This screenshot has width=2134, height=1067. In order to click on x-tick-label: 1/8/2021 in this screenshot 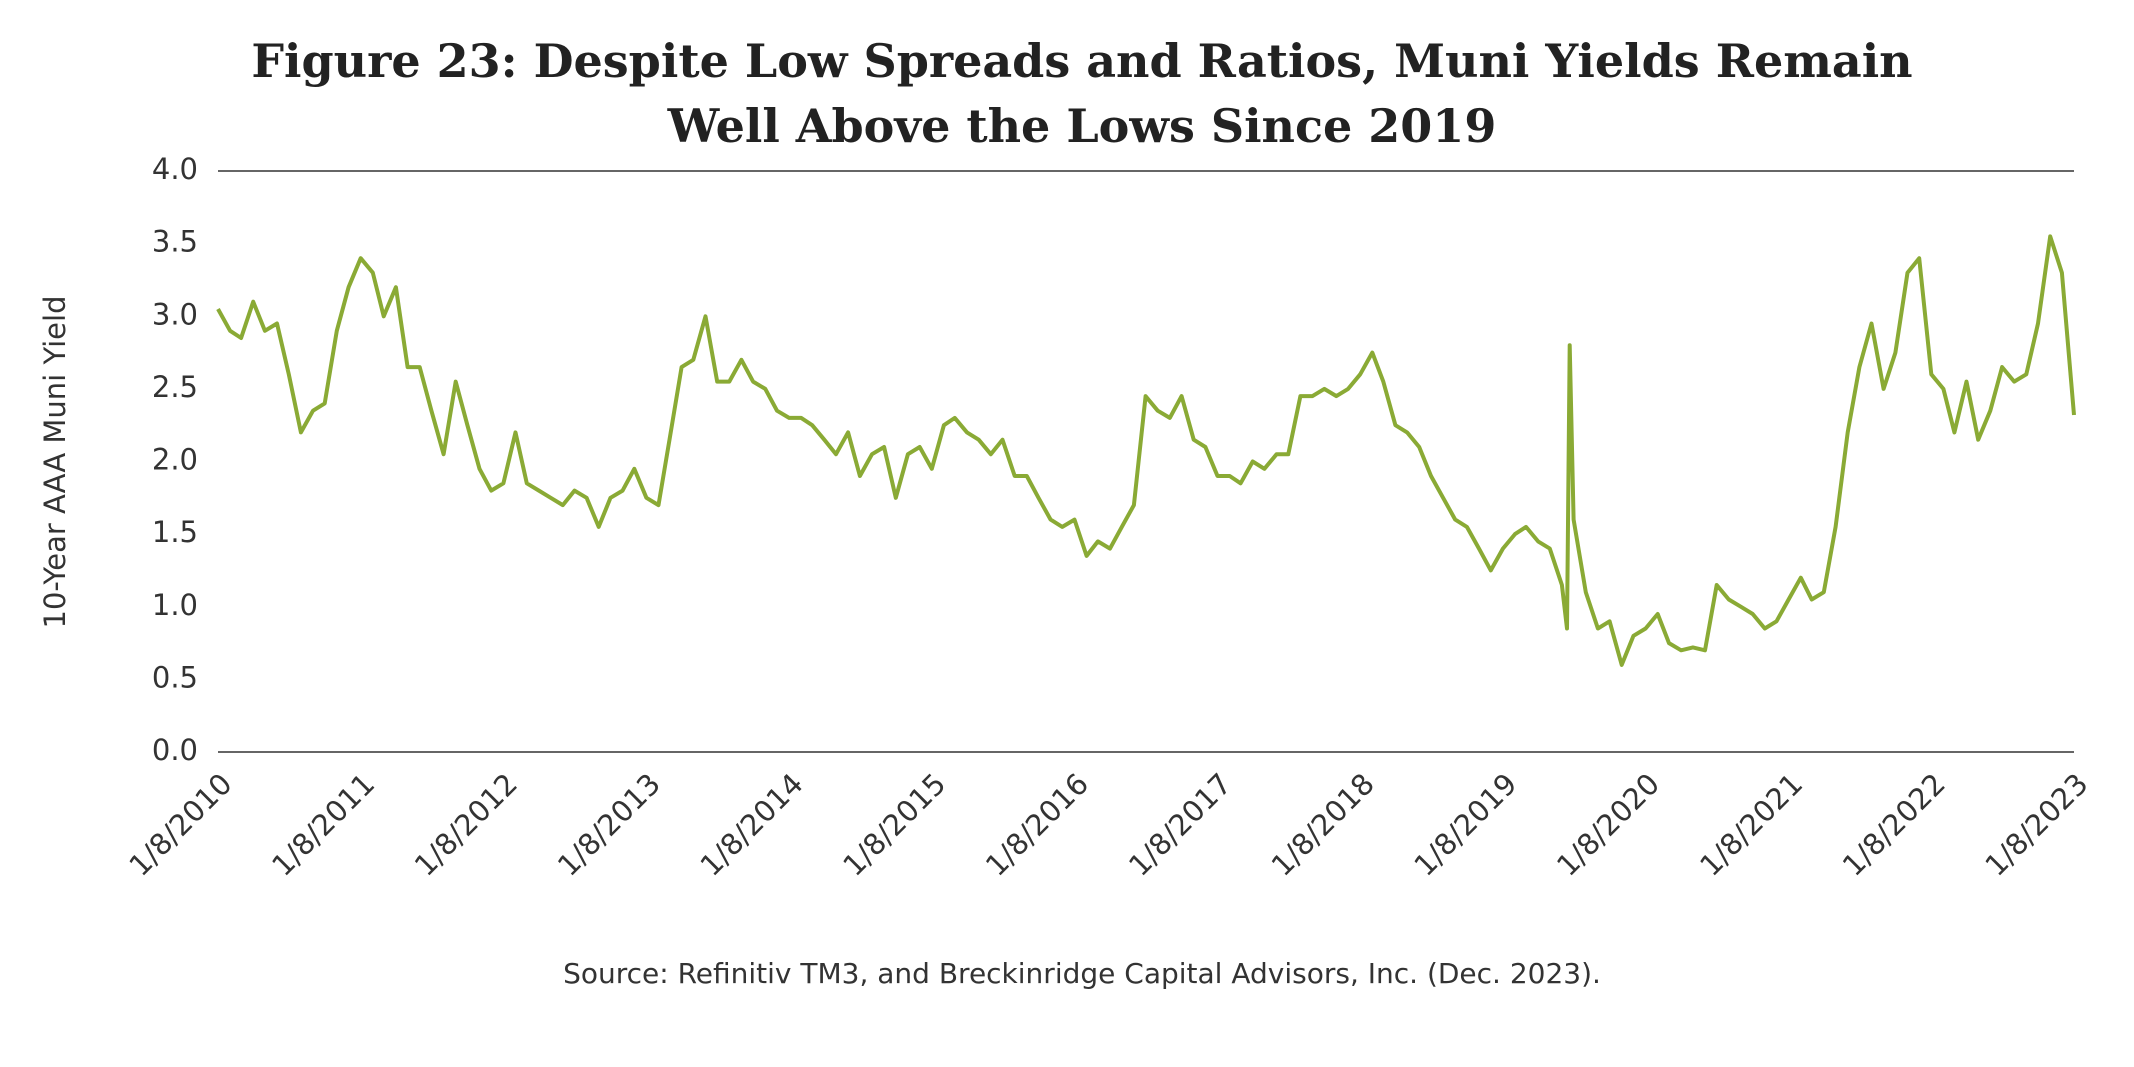, I will do `click(1751, 825)`.